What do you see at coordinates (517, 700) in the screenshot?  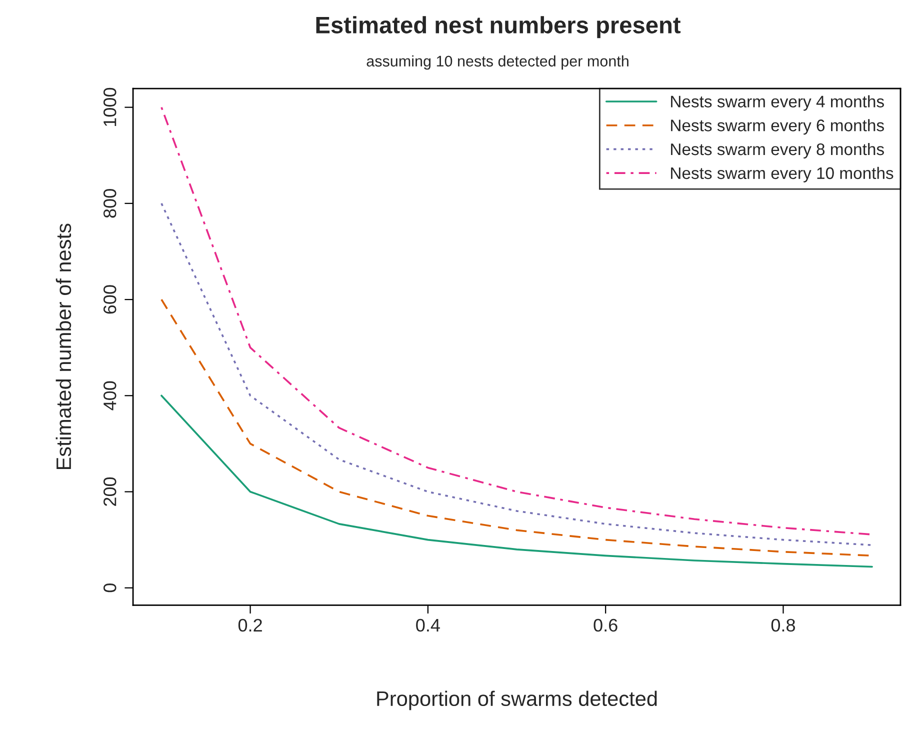 I see `x-axis-title: Proportion of swarms detected` at bounding box center [517, 700].